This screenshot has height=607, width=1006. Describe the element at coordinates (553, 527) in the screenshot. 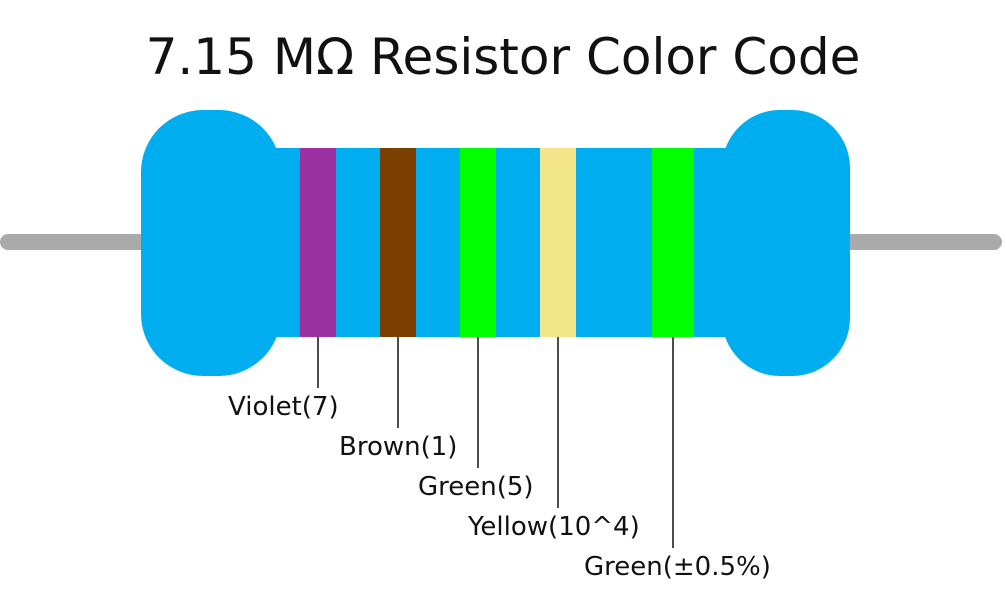

I see `band-multiplier-label: Yellow(10^4)` at that location.